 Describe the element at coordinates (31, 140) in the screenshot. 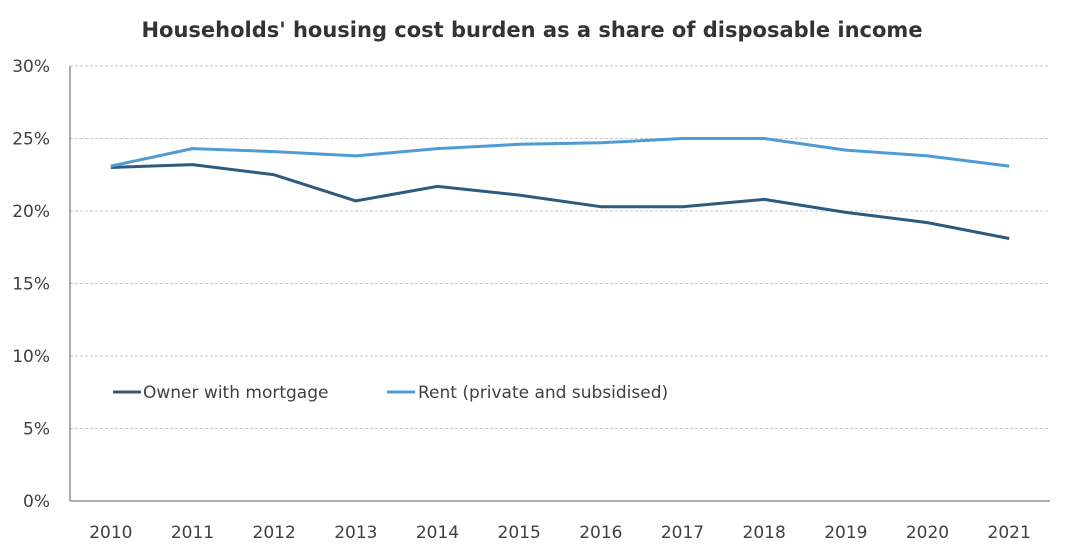

I see `y-tick-label: 25%` at that location.